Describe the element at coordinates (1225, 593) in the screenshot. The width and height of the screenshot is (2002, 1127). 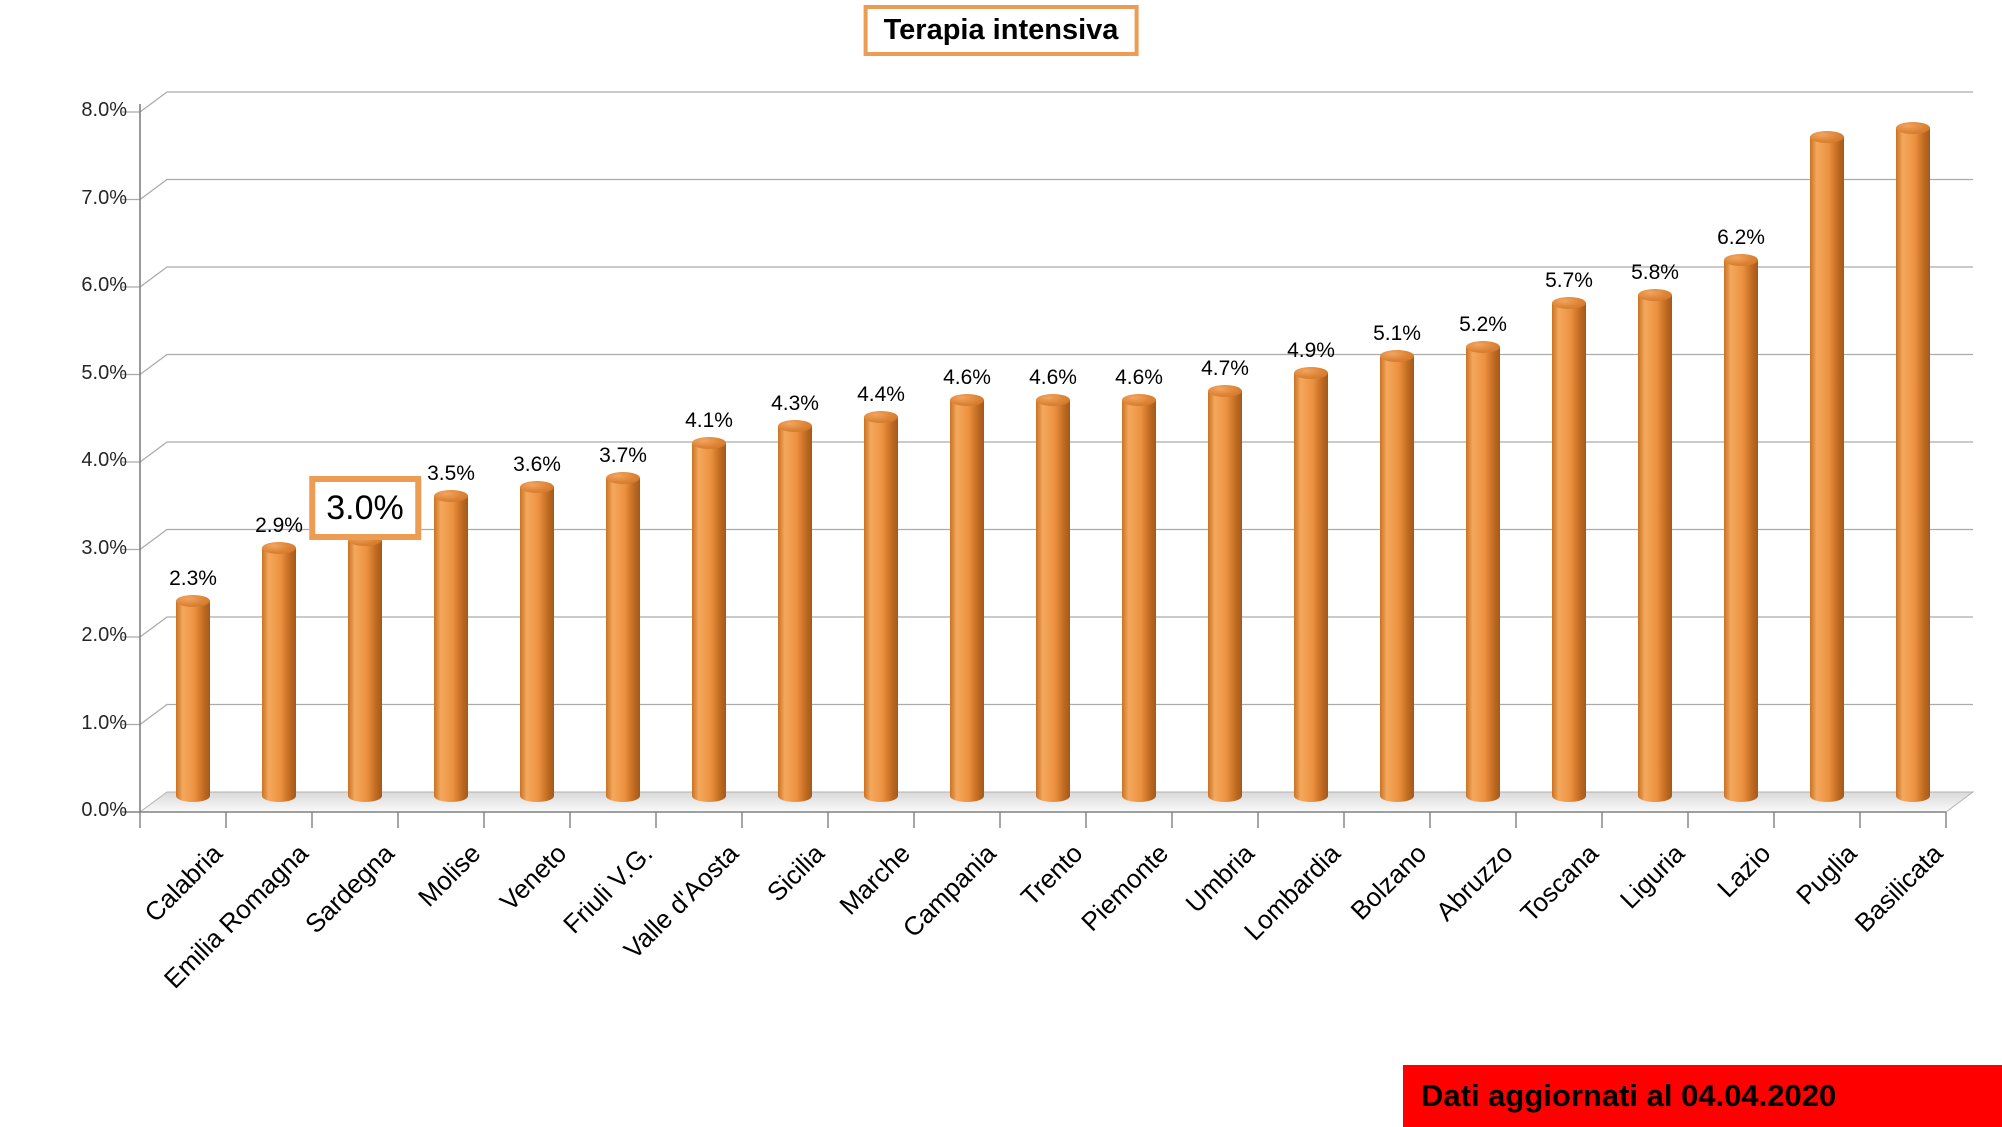
I see `bar-umbria` at that location.